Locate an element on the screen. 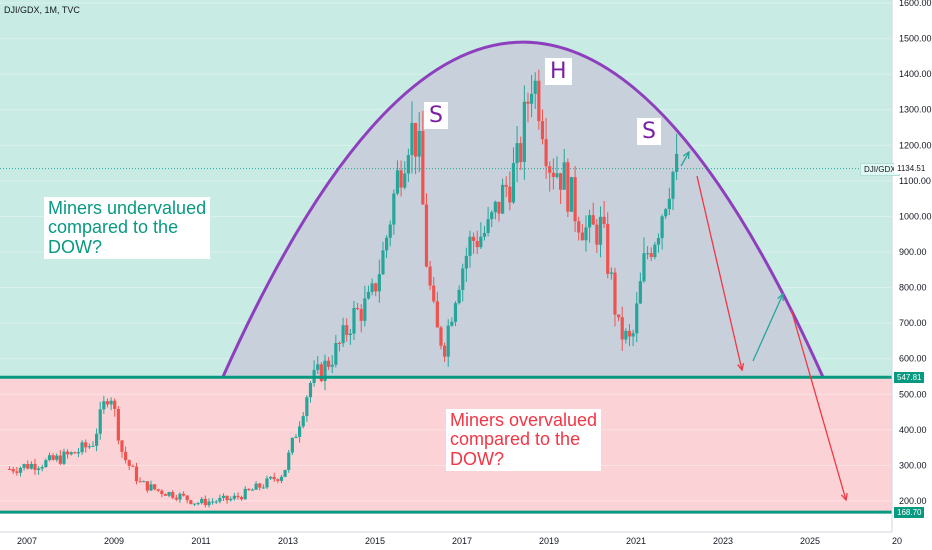 This screenshot has width=932, height=550. head-label: H is located at coordinates (558, 71).